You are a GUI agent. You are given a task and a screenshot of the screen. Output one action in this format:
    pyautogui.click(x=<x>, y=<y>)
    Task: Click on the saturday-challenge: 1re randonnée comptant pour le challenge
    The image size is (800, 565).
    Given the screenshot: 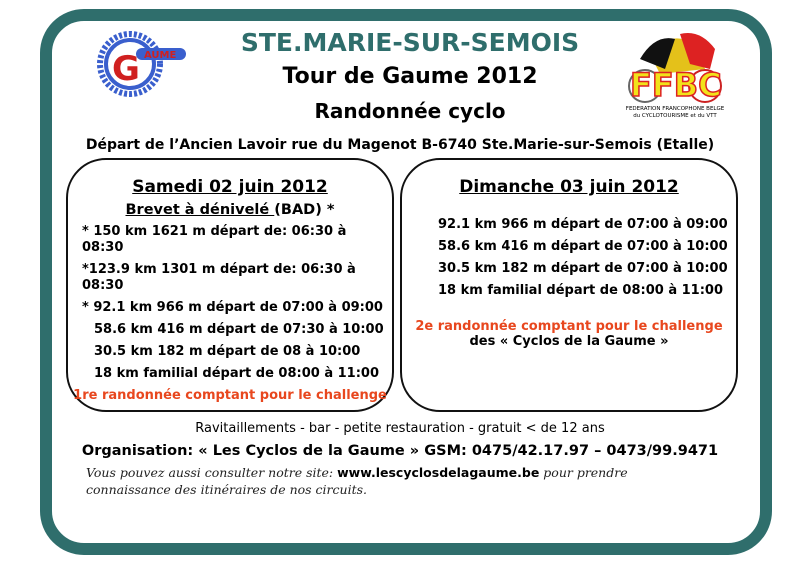 What is the action you would take?
    pyautogui.click(x=230, y=395)
    